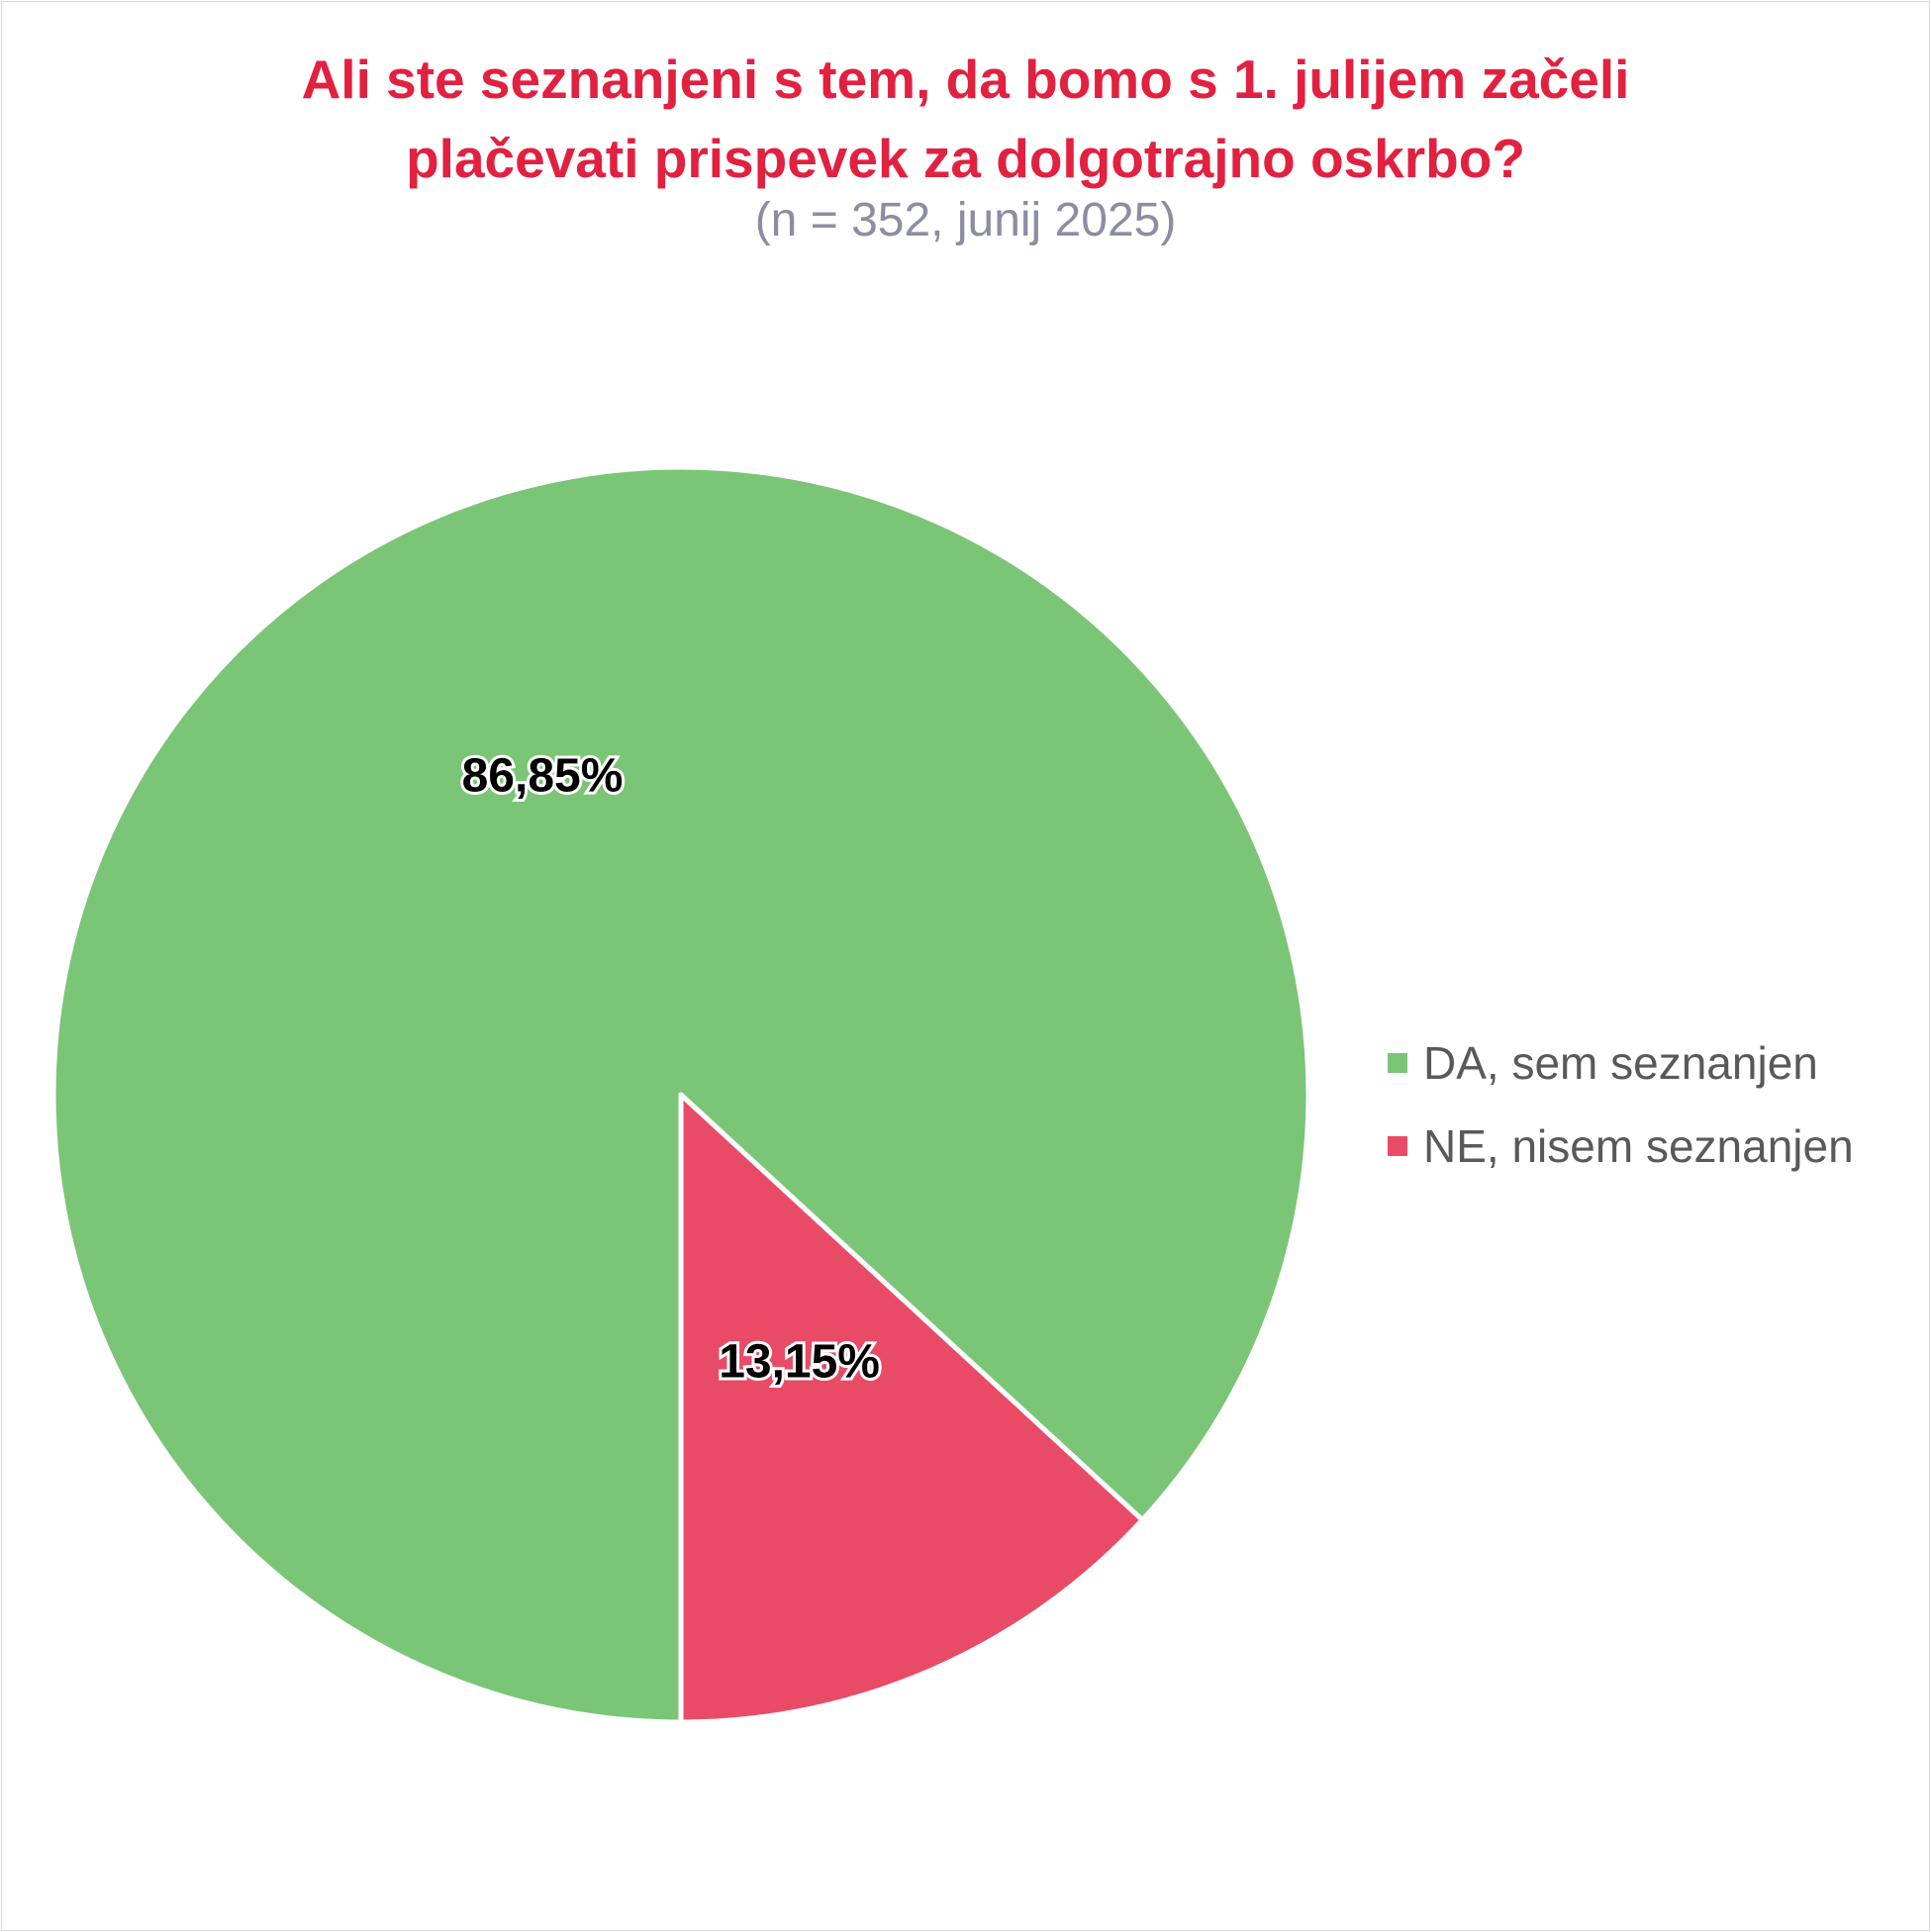  What do you see at coordinates (1638, 1146) in the screenshot?
I see `legend-label-ne: NE, nisem seznanjen` at bounding box center [1638, 1146].